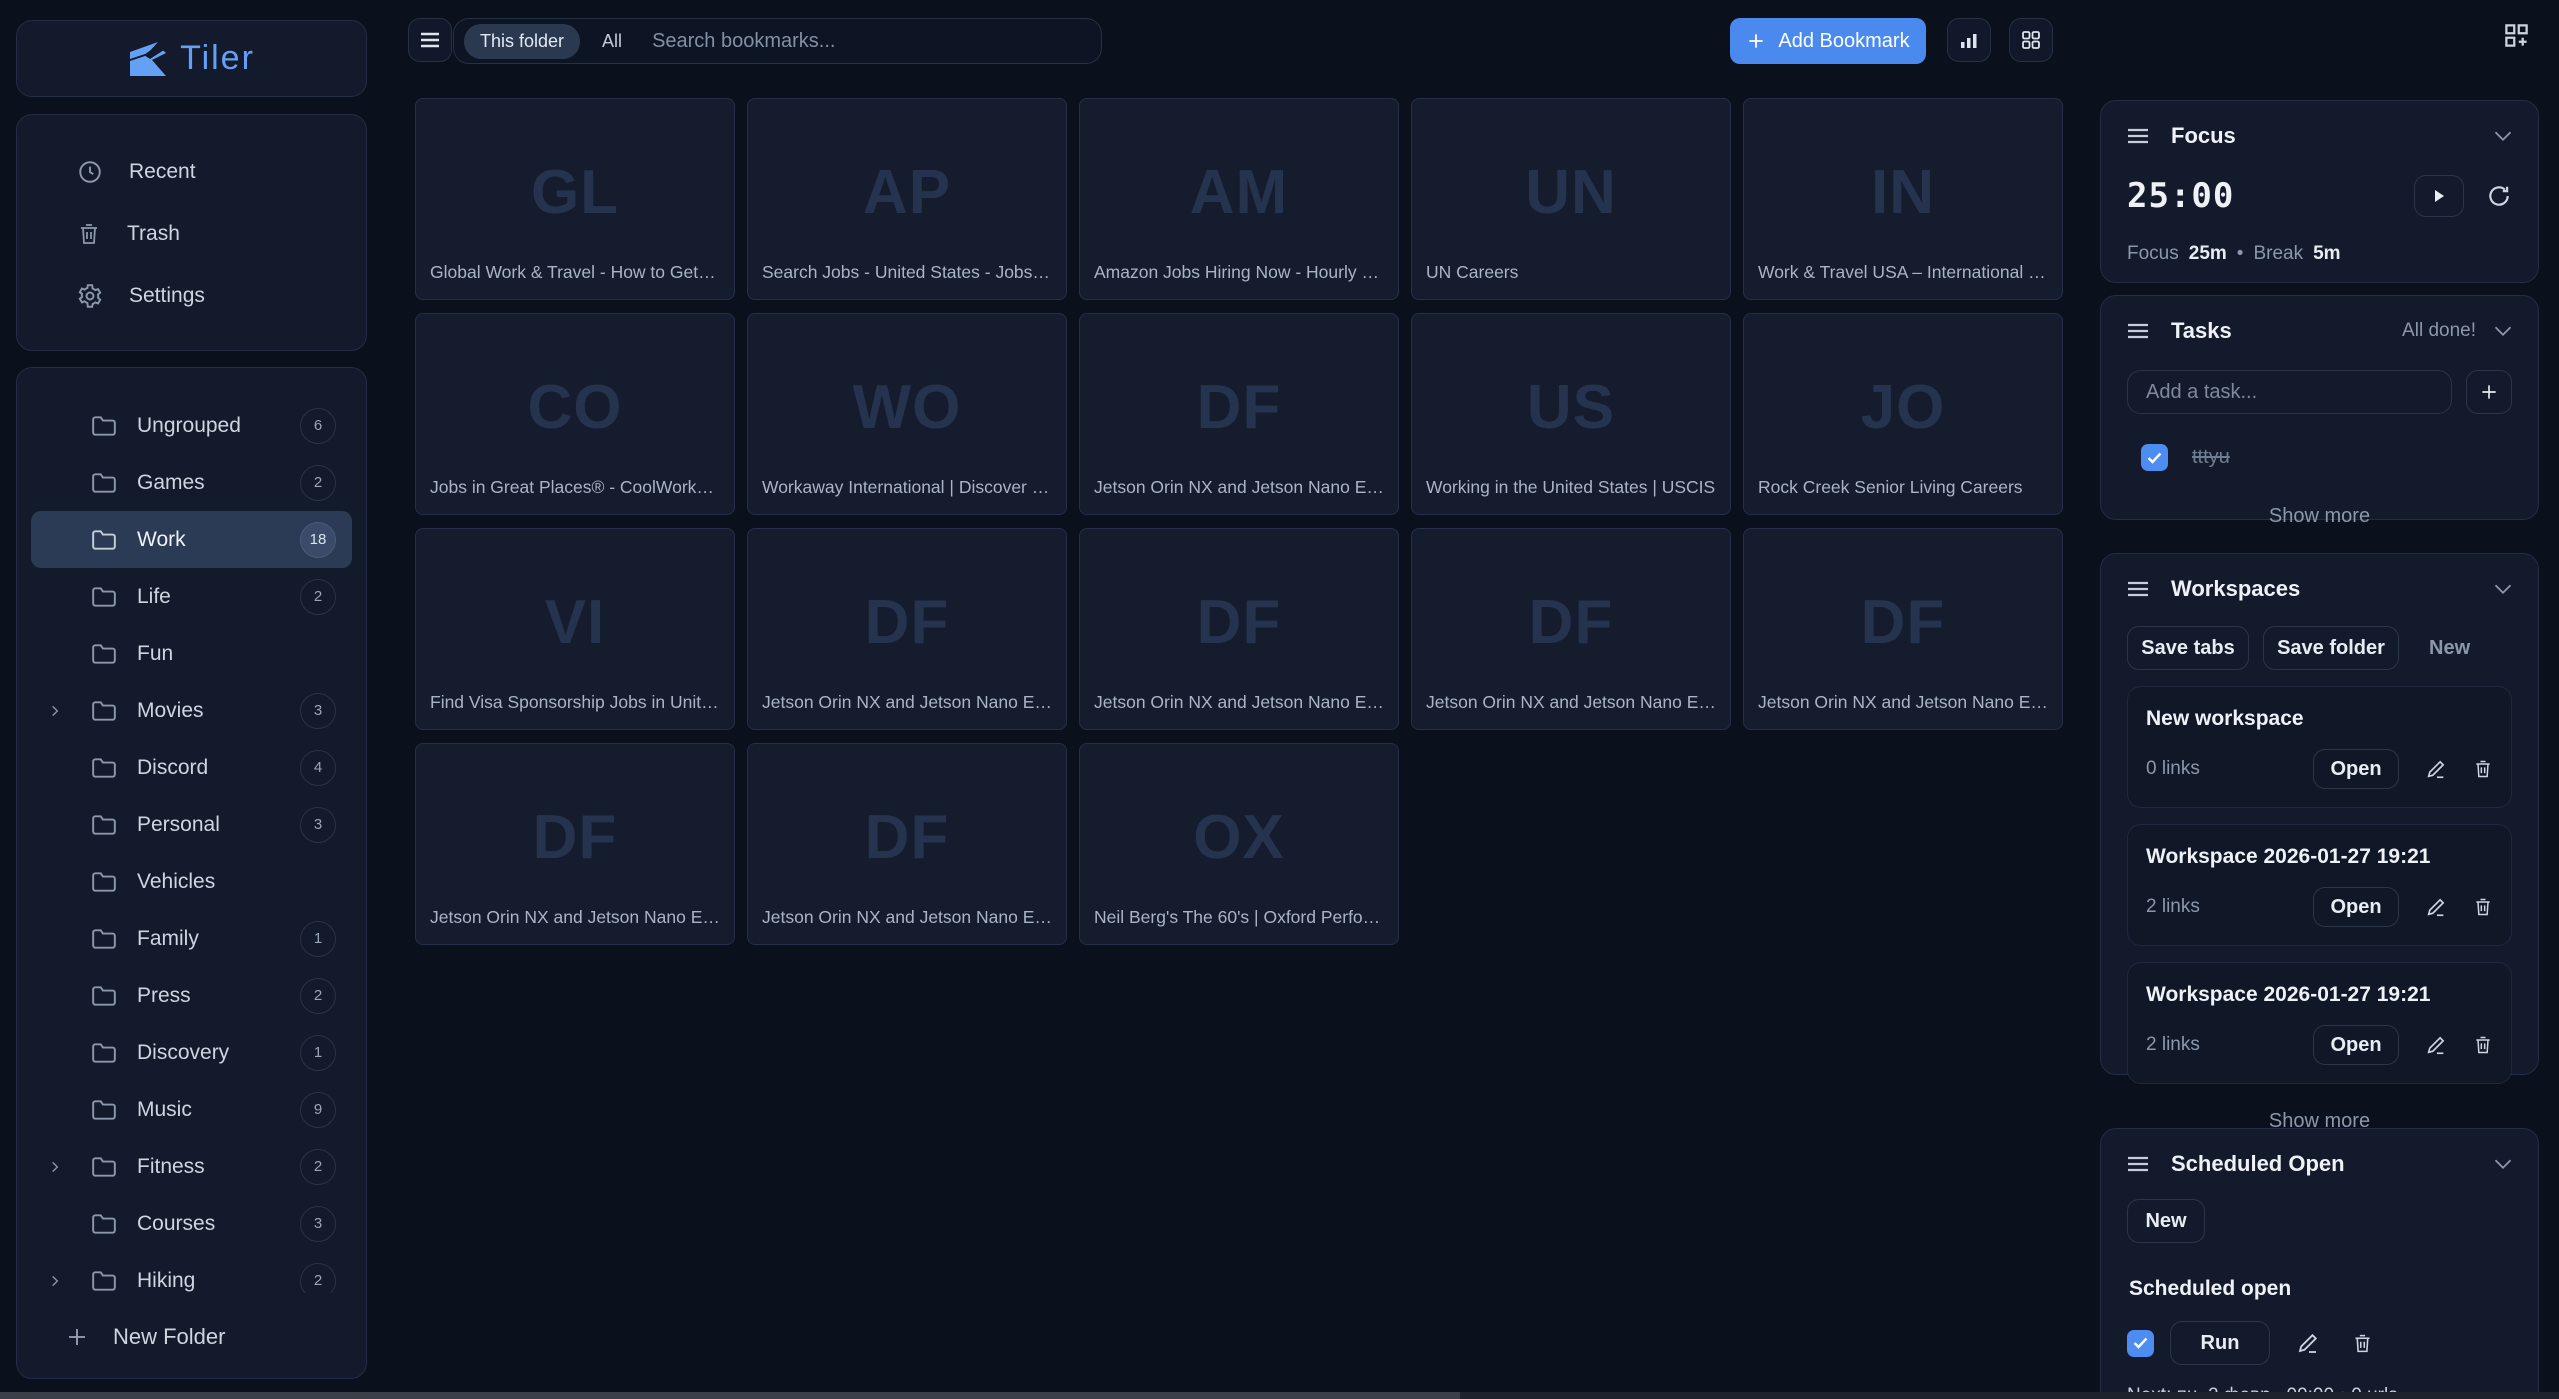 This screenshot has width=2559, height=1399. Describe the element at coordinates (1969, 40) in the screenshot. I see `stats-button` at that location.